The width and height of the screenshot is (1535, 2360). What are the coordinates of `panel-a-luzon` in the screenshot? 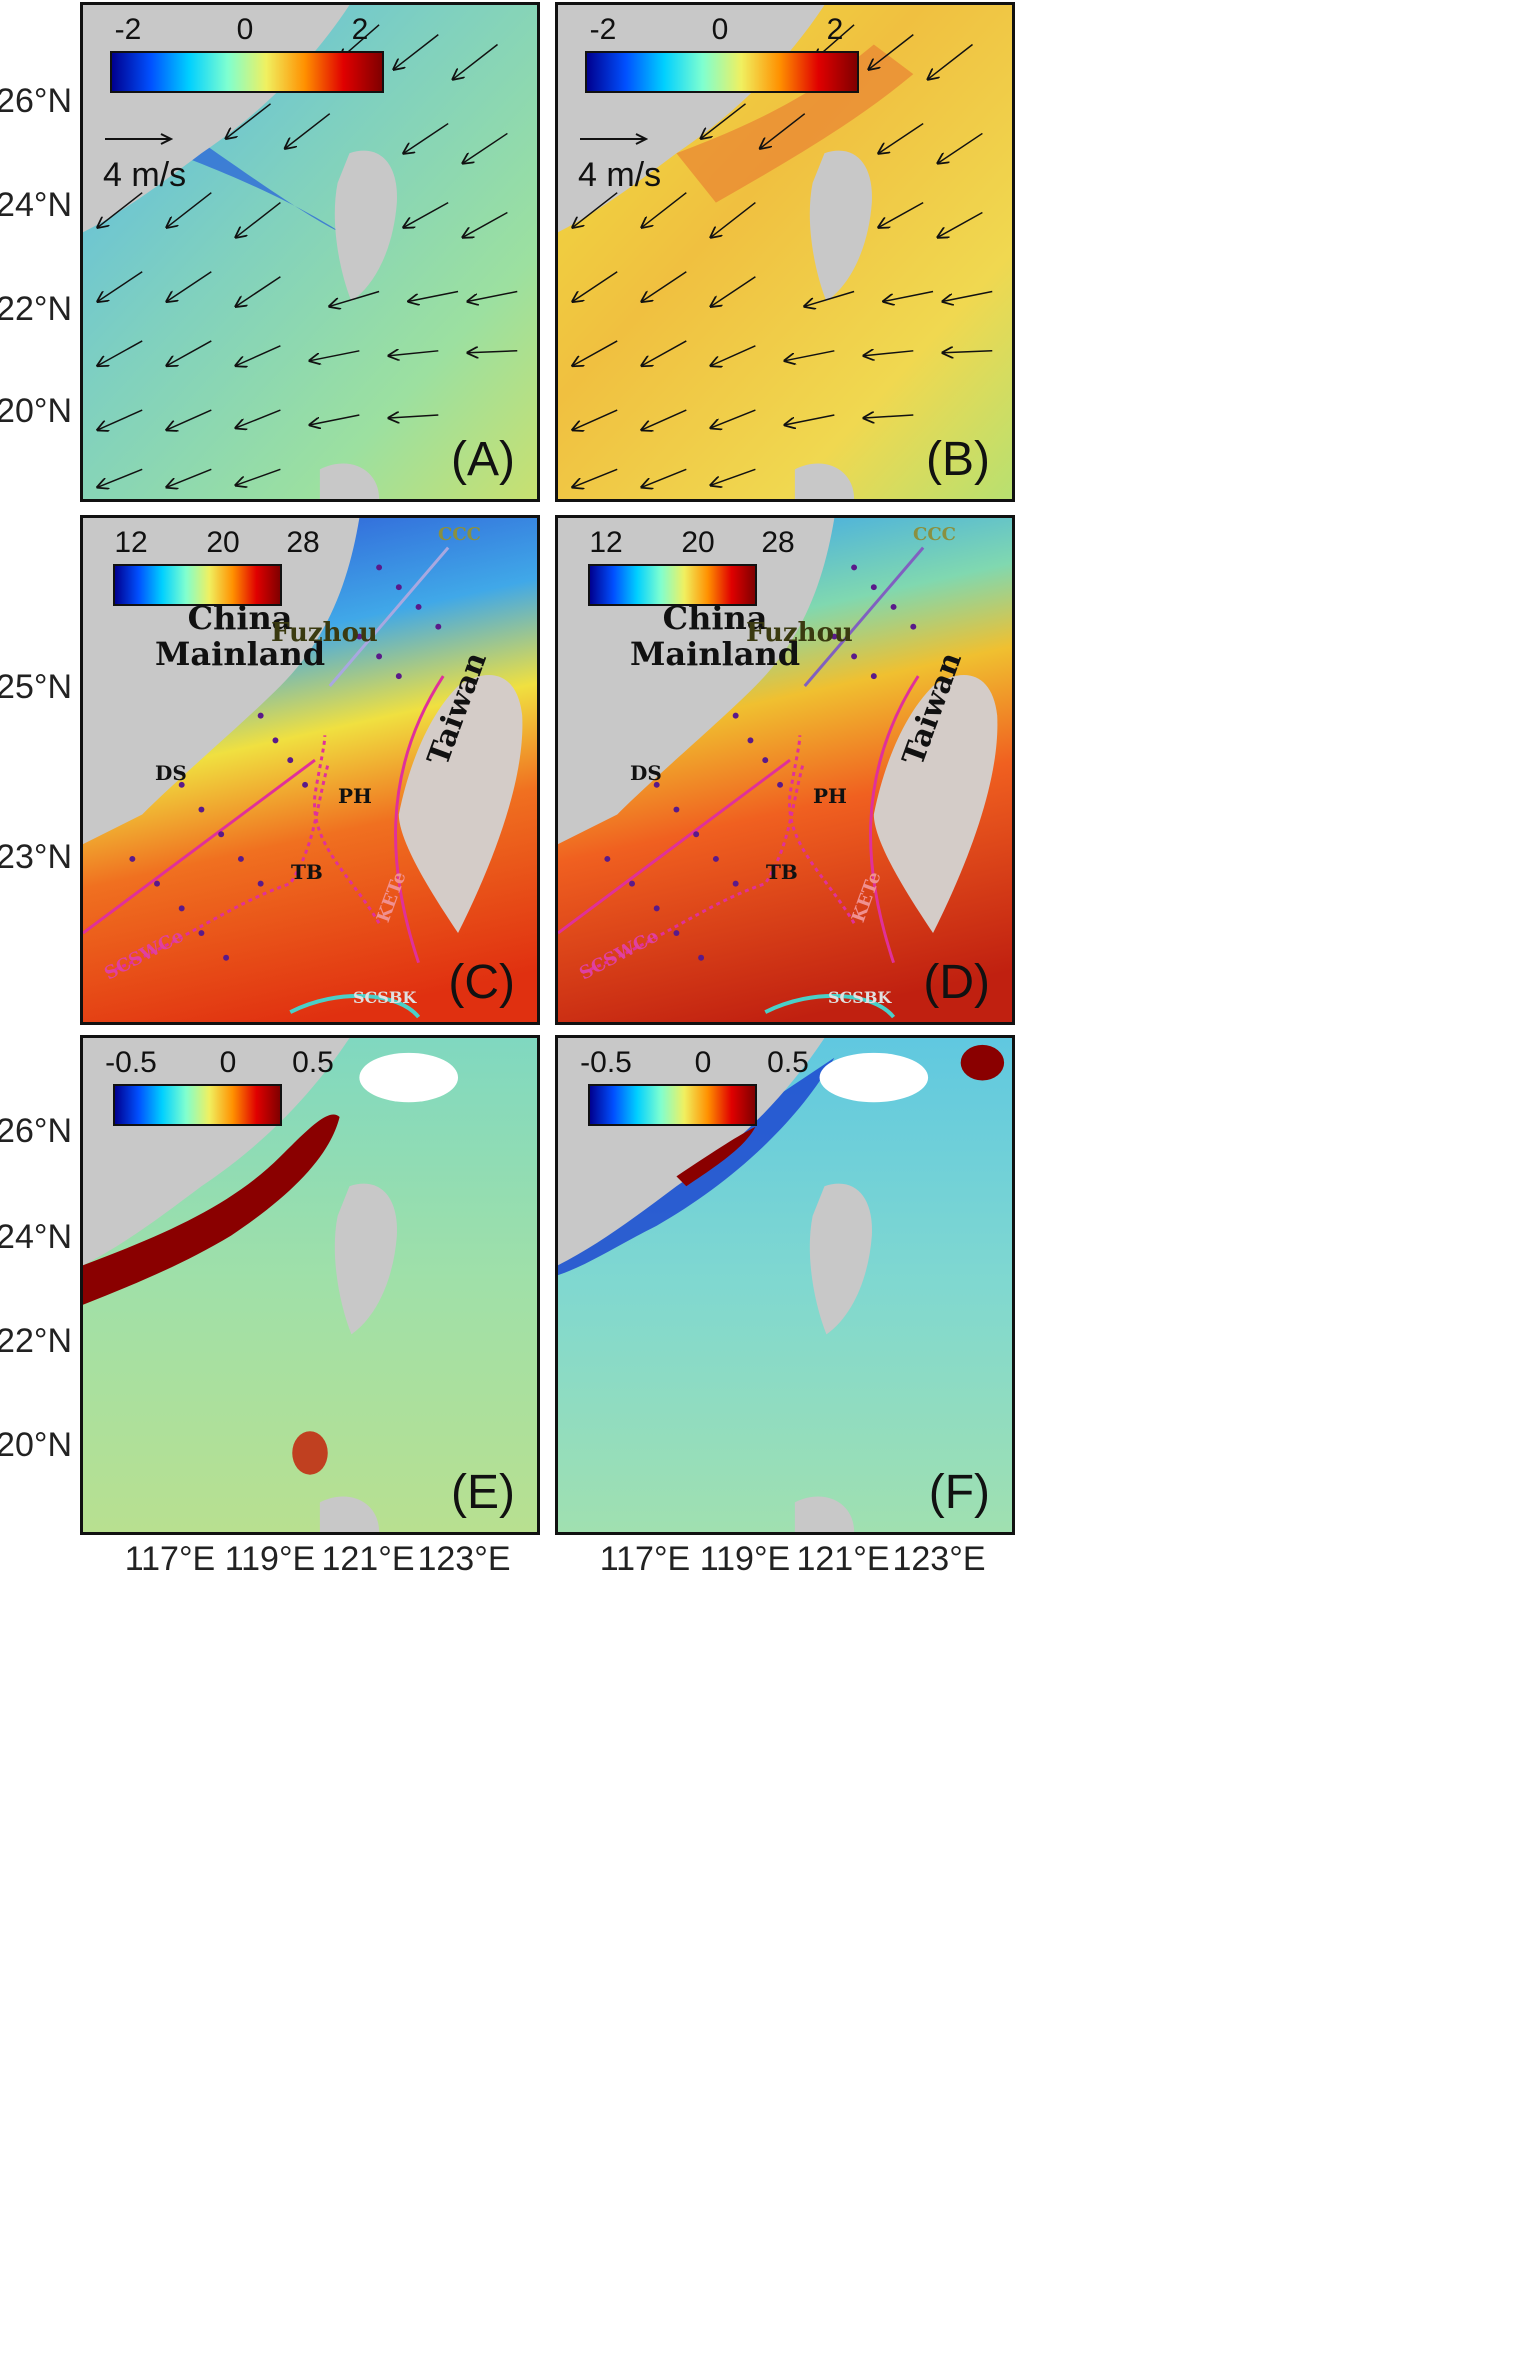 It's located at (349, 481).